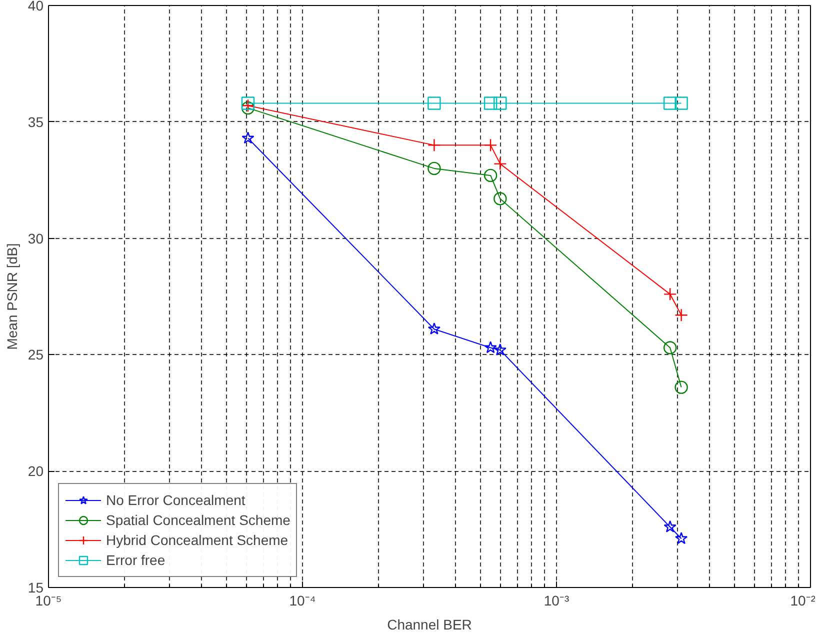  Describe the element at coordinates (557, 600) in the screenshot. I see `x-tick-label: 10⁻³` at that location.